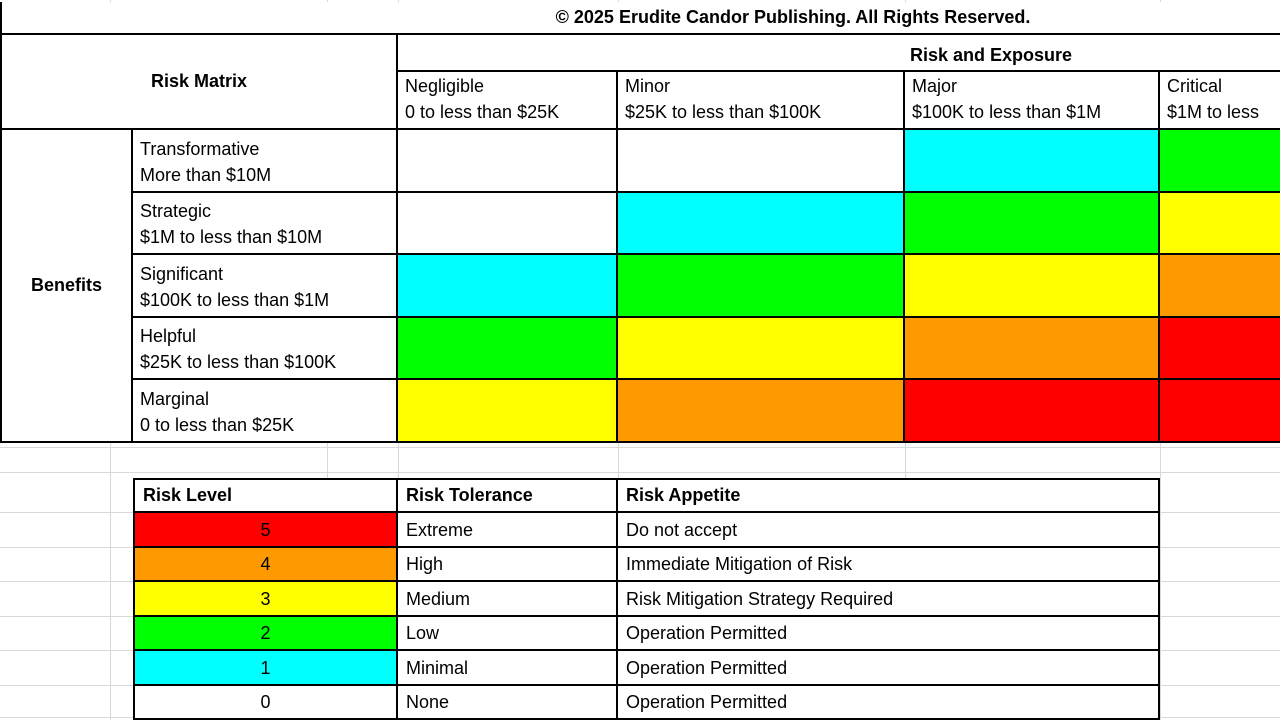 Image resolution: width=1280 pixels, height=720 pixels. What do you see at coordinates (1032, 223) in the screenshot?
I see `matrix-cell-strategic-major` at bounding box center [1032, 223].